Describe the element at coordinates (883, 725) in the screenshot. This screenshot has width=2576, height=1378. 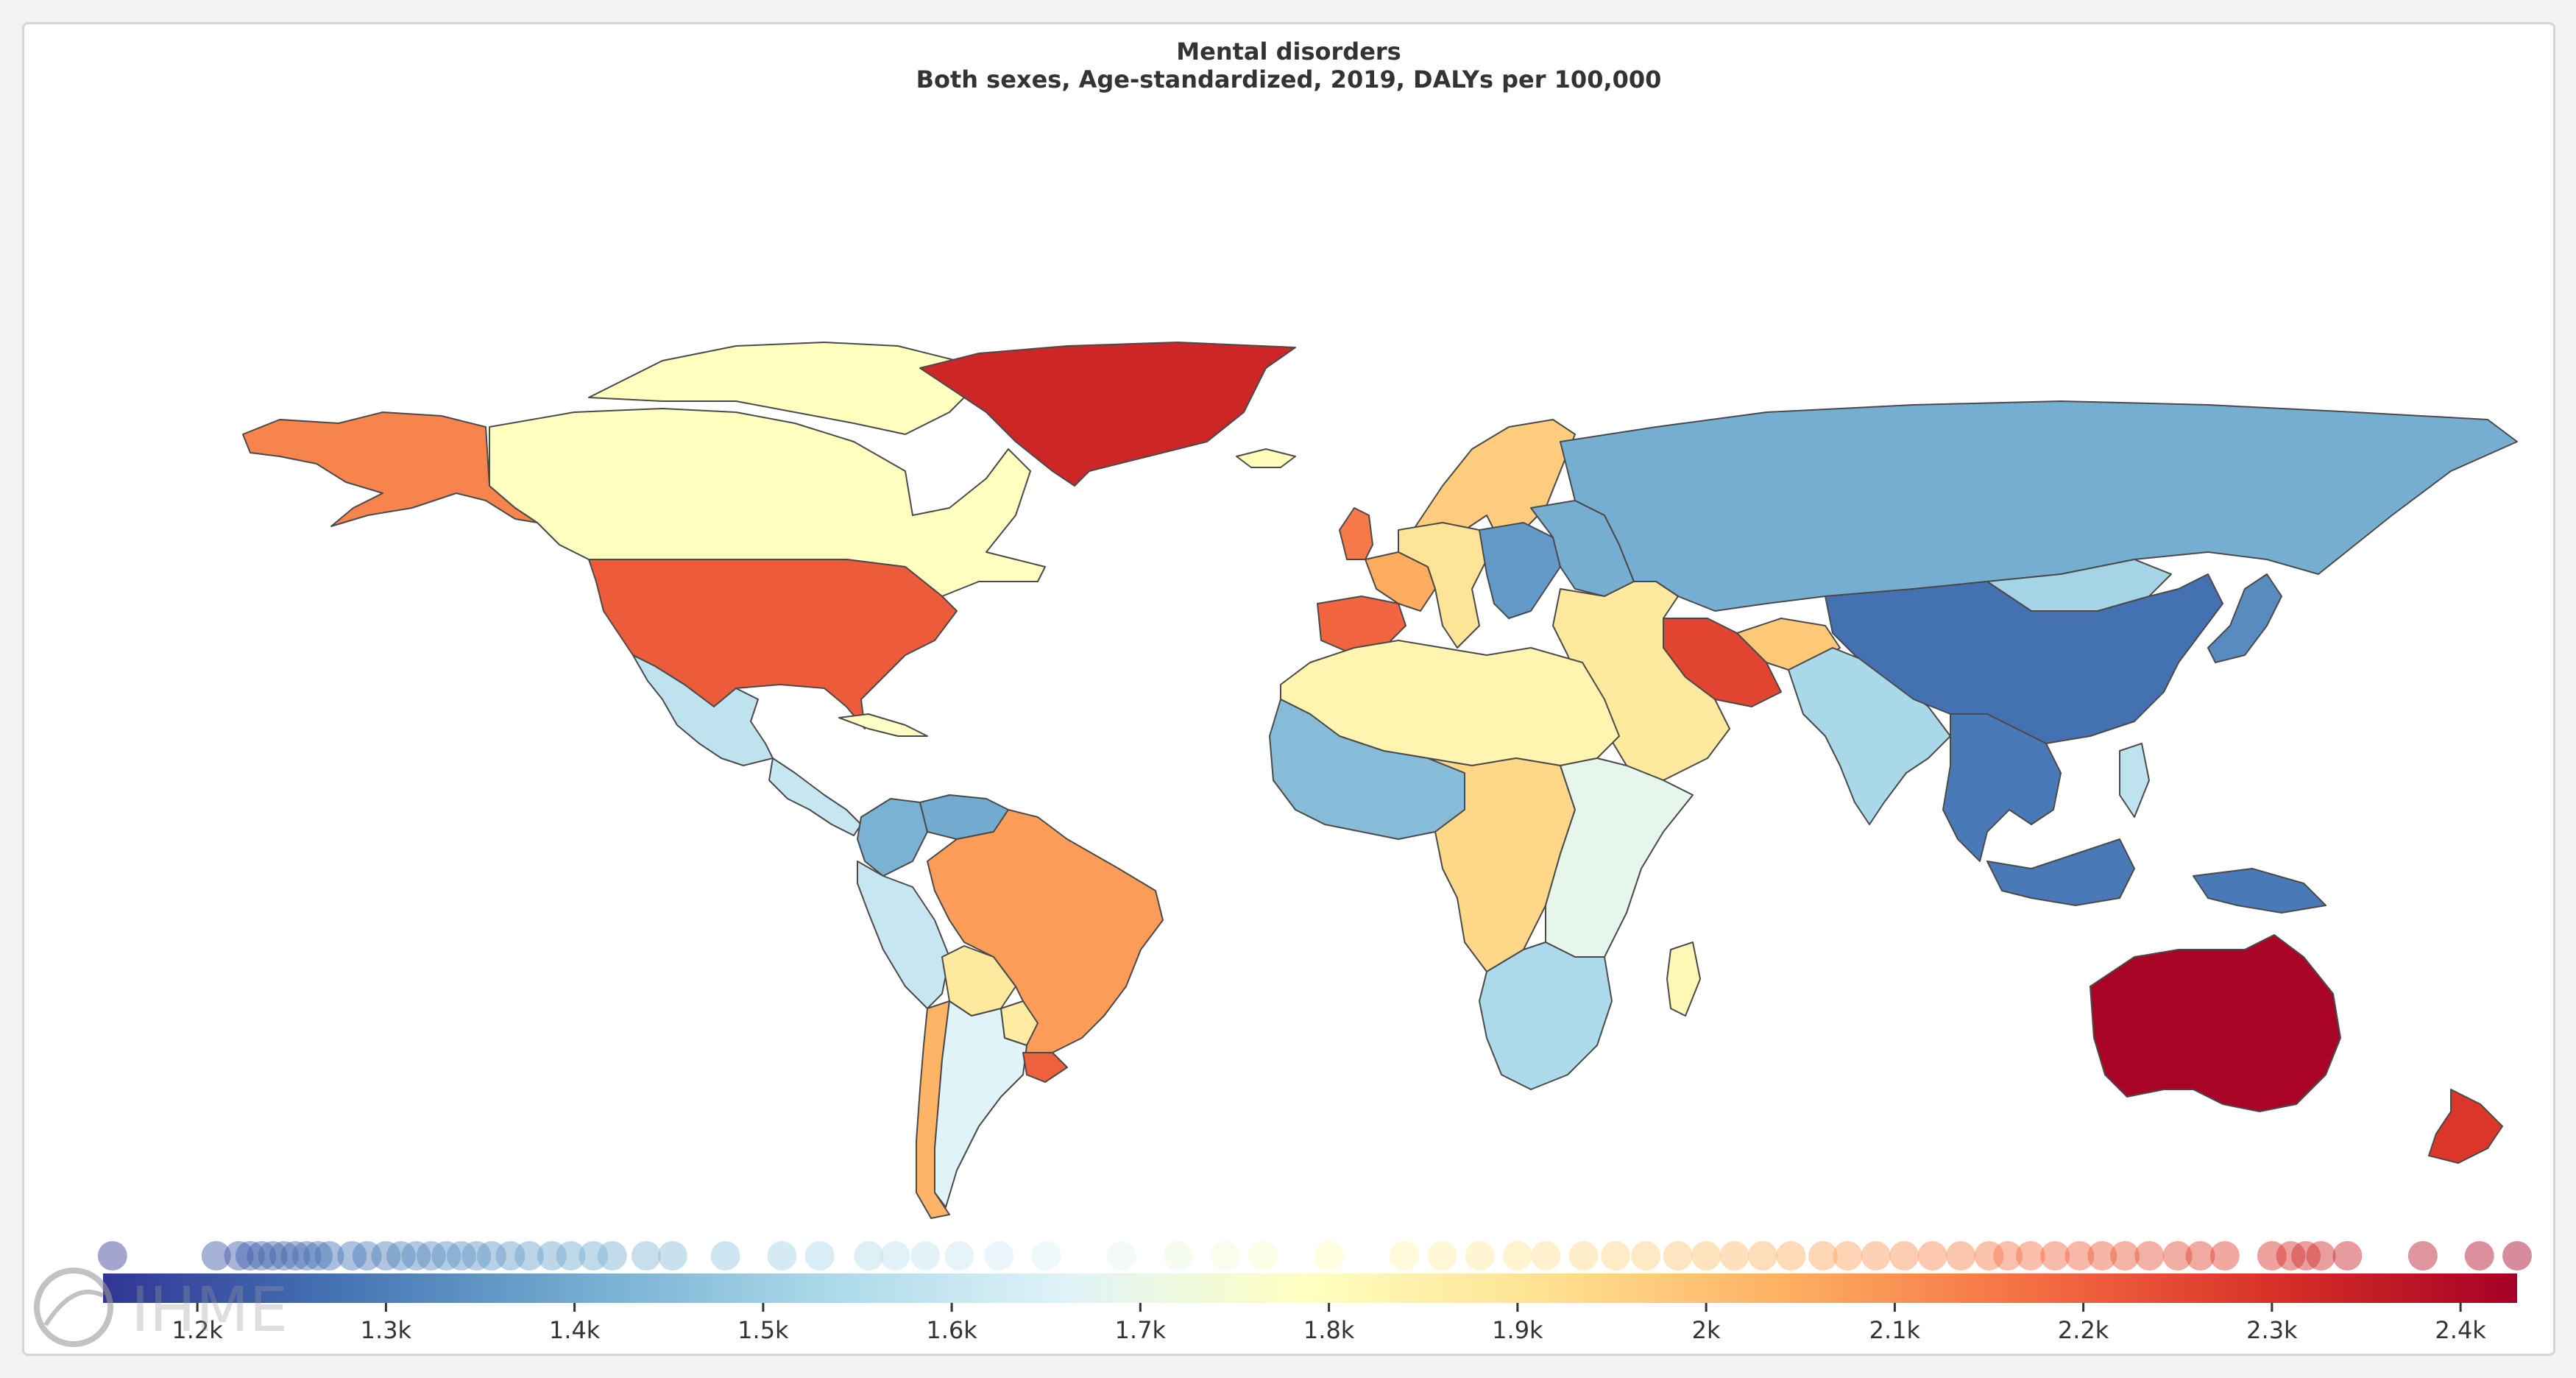
I see `region-cuba: Cuba` at that location.